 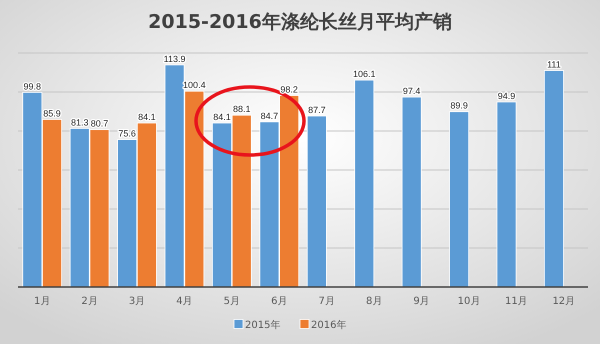 I want to click on chart-title: 2015-2016年涤纶长丝月平均产销, so click(x=300, y=22).